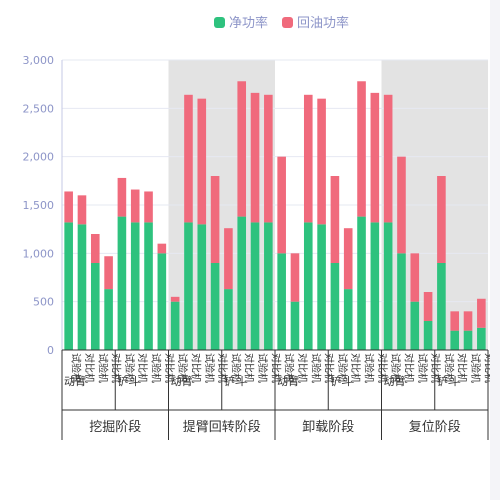 This screenshot has width=500, height=500. I want to click on y-tick-label: 1,500, so click(39, 205).